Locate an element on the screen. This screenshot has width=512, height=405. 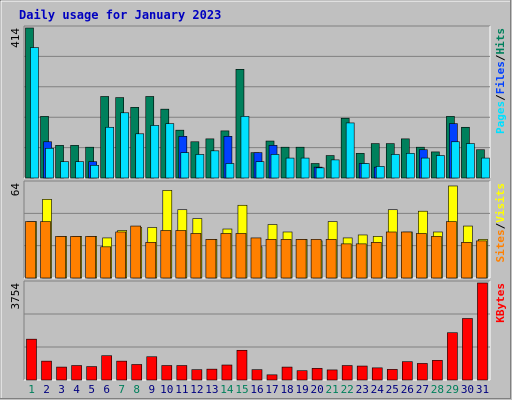
x-tick-label: 8 is located at coordinates (136, 389).